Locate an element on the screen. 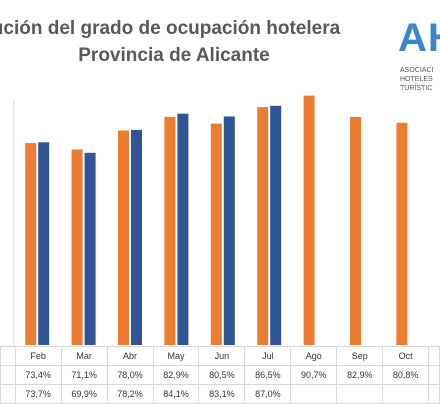  table-header-ago: Ago is located at coordinates (314, 356).